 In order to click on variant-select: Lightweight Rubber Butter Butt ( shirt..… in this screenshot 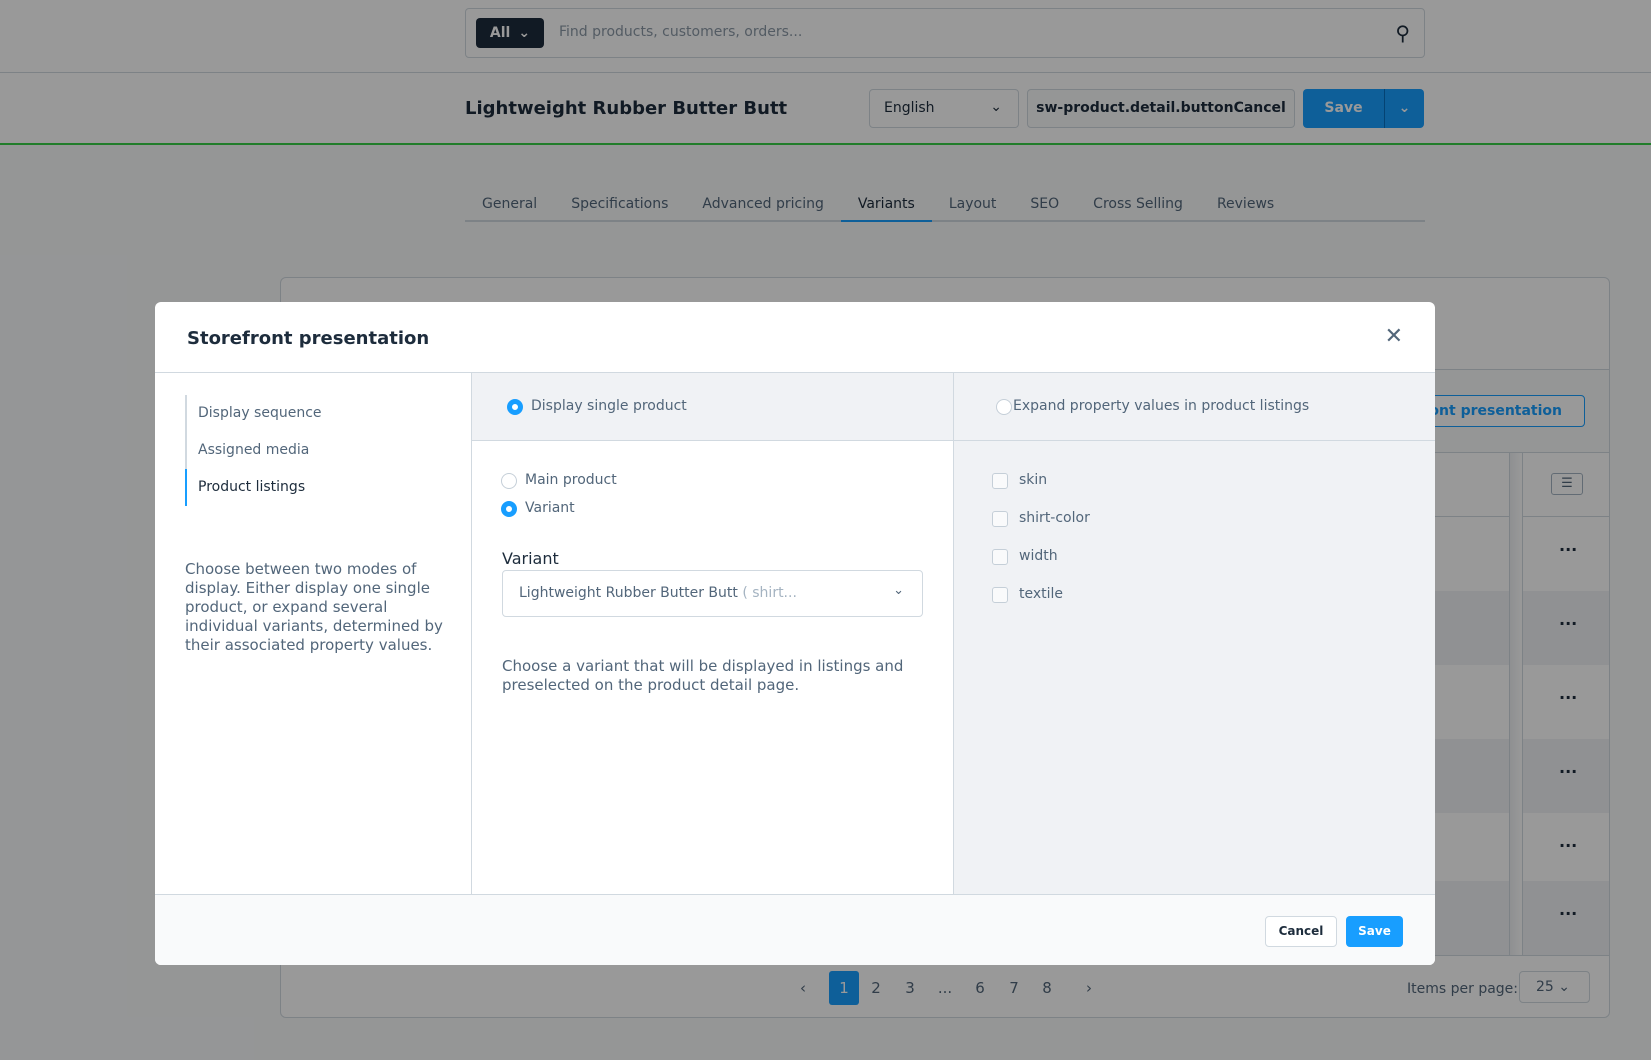, I will do `click(712, 593)`.